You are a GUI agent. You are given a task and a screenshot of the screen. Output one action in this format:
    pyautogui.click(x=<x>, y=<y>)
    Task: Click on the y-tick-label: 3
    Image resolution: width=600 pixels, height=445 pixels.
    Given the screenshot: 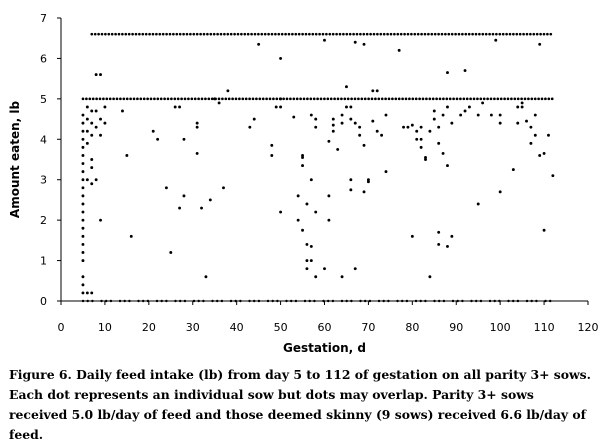 What is the action you would take?
    pyautogui.click(x=43, y=180)
    